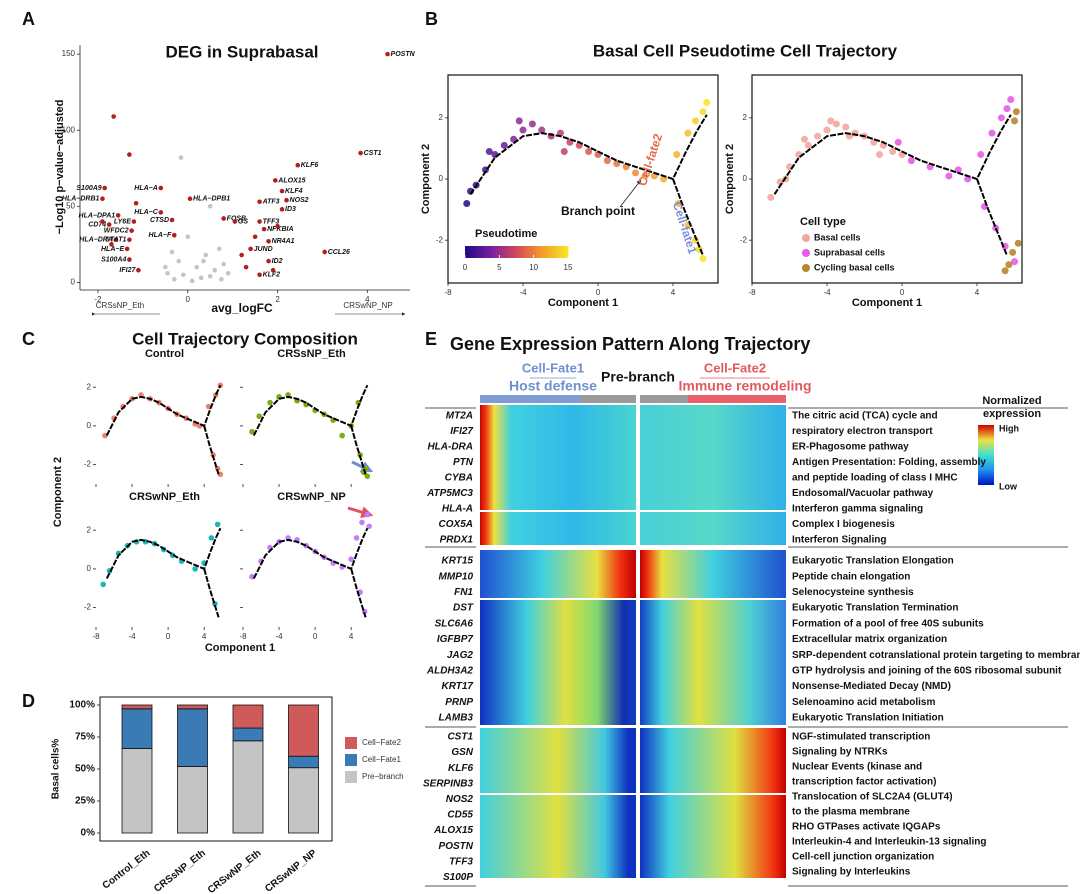 This screenshot has width=1080, height=894. What do you see at coordinates (272, 275) in the screenshot?
I see `gene-label: KLF2` at bounding box center [272, 275].